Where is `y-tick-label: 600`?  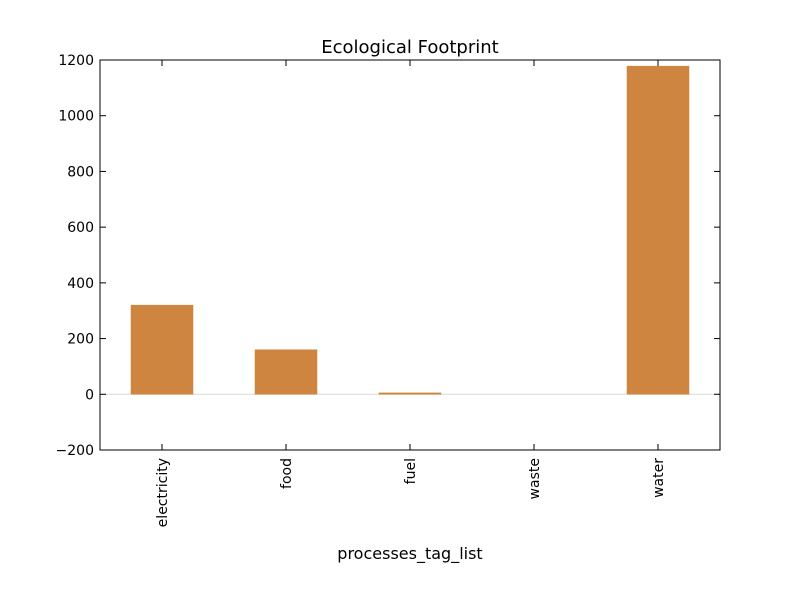
y-tick-label: 600 is located at coordinates (80, 228).